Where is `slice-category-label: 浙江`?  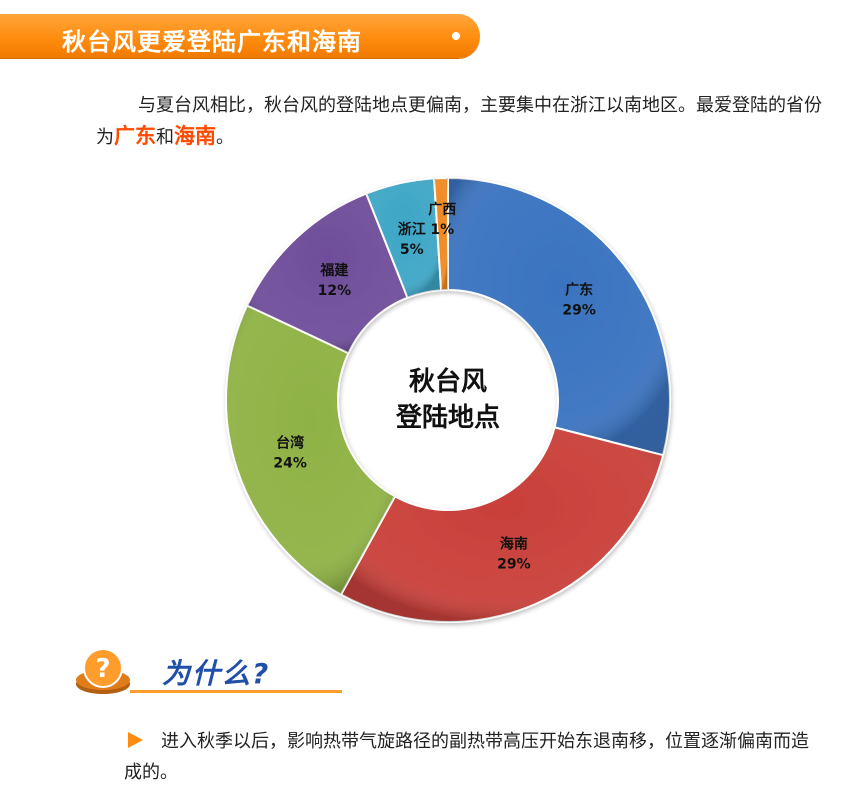
slice-category-label: 浙江 is located at coordinates (412, 229).